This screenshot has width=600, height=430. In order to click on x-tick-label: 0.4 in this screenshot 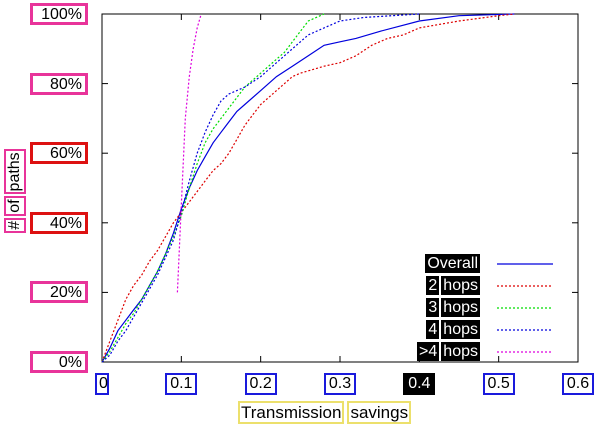, I will do `click(419, 384)`.